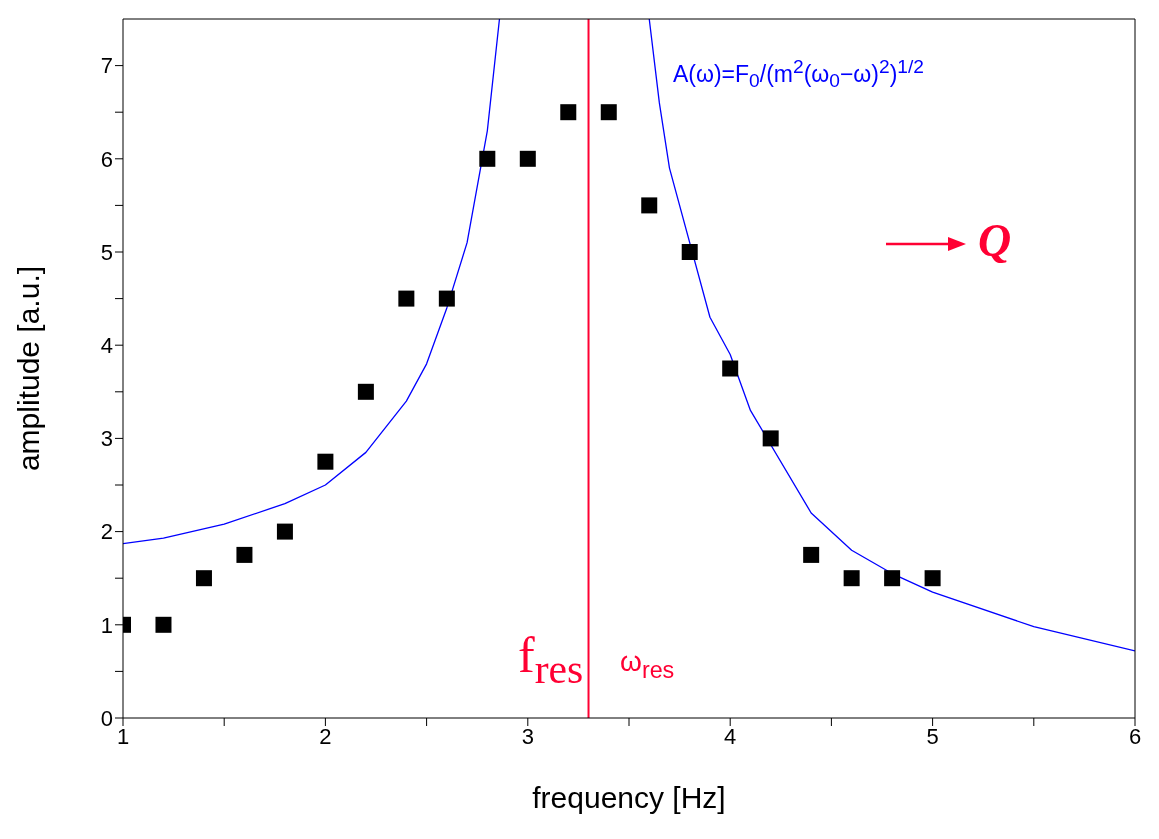  I want to click on y-tick-label: 4, so click(106, 346).